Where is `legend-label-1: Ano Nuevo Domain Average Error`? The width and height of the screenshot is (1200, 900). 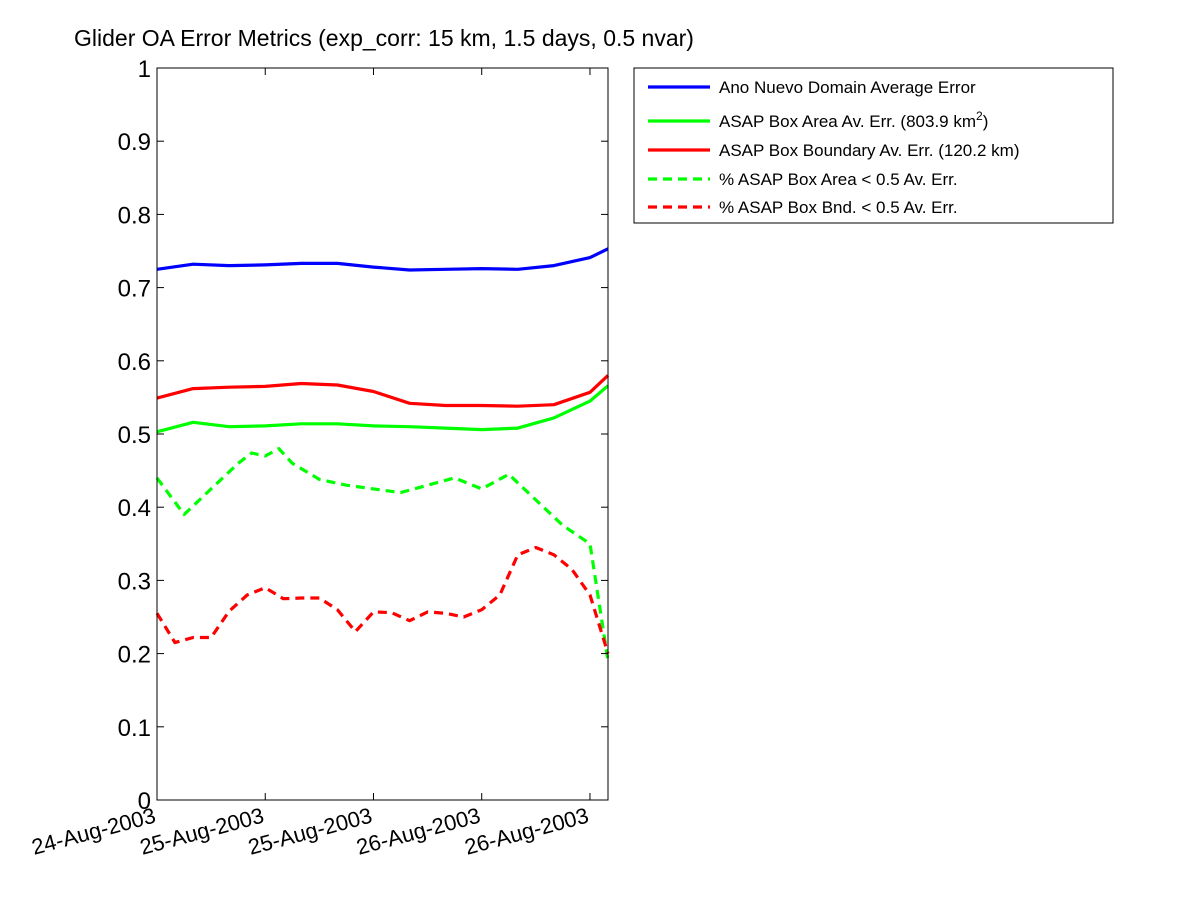
legend-label-1: Ano Nuevo Domain Average Error is located at coordinates (847, 87).